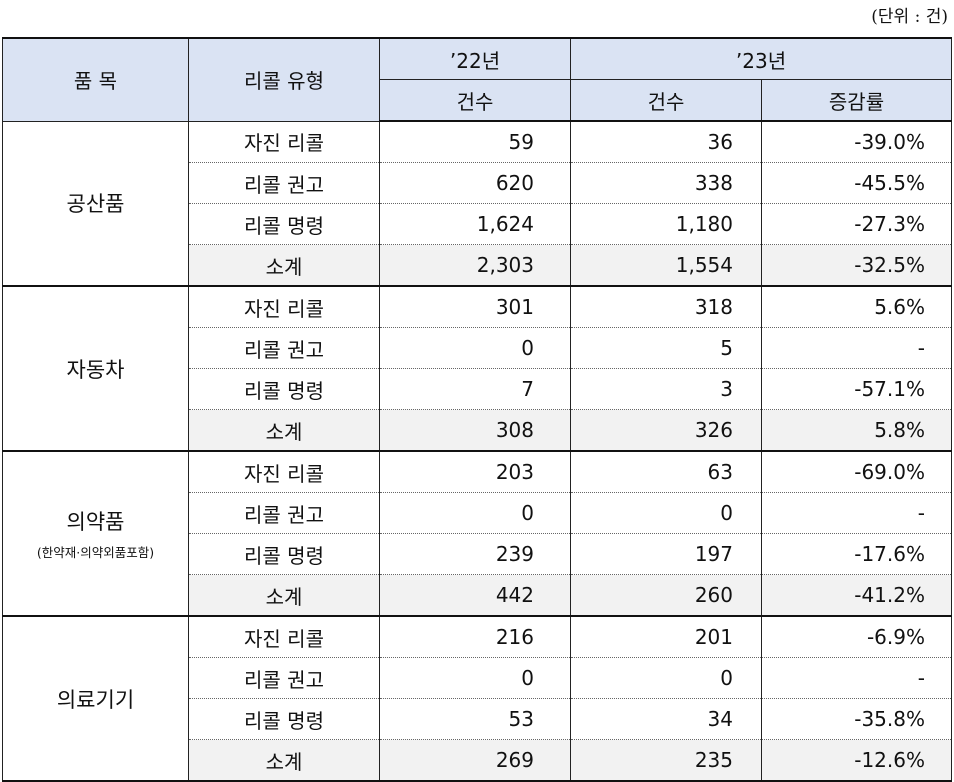  I want to click on category-cell: 공산품, so click(95, 204).